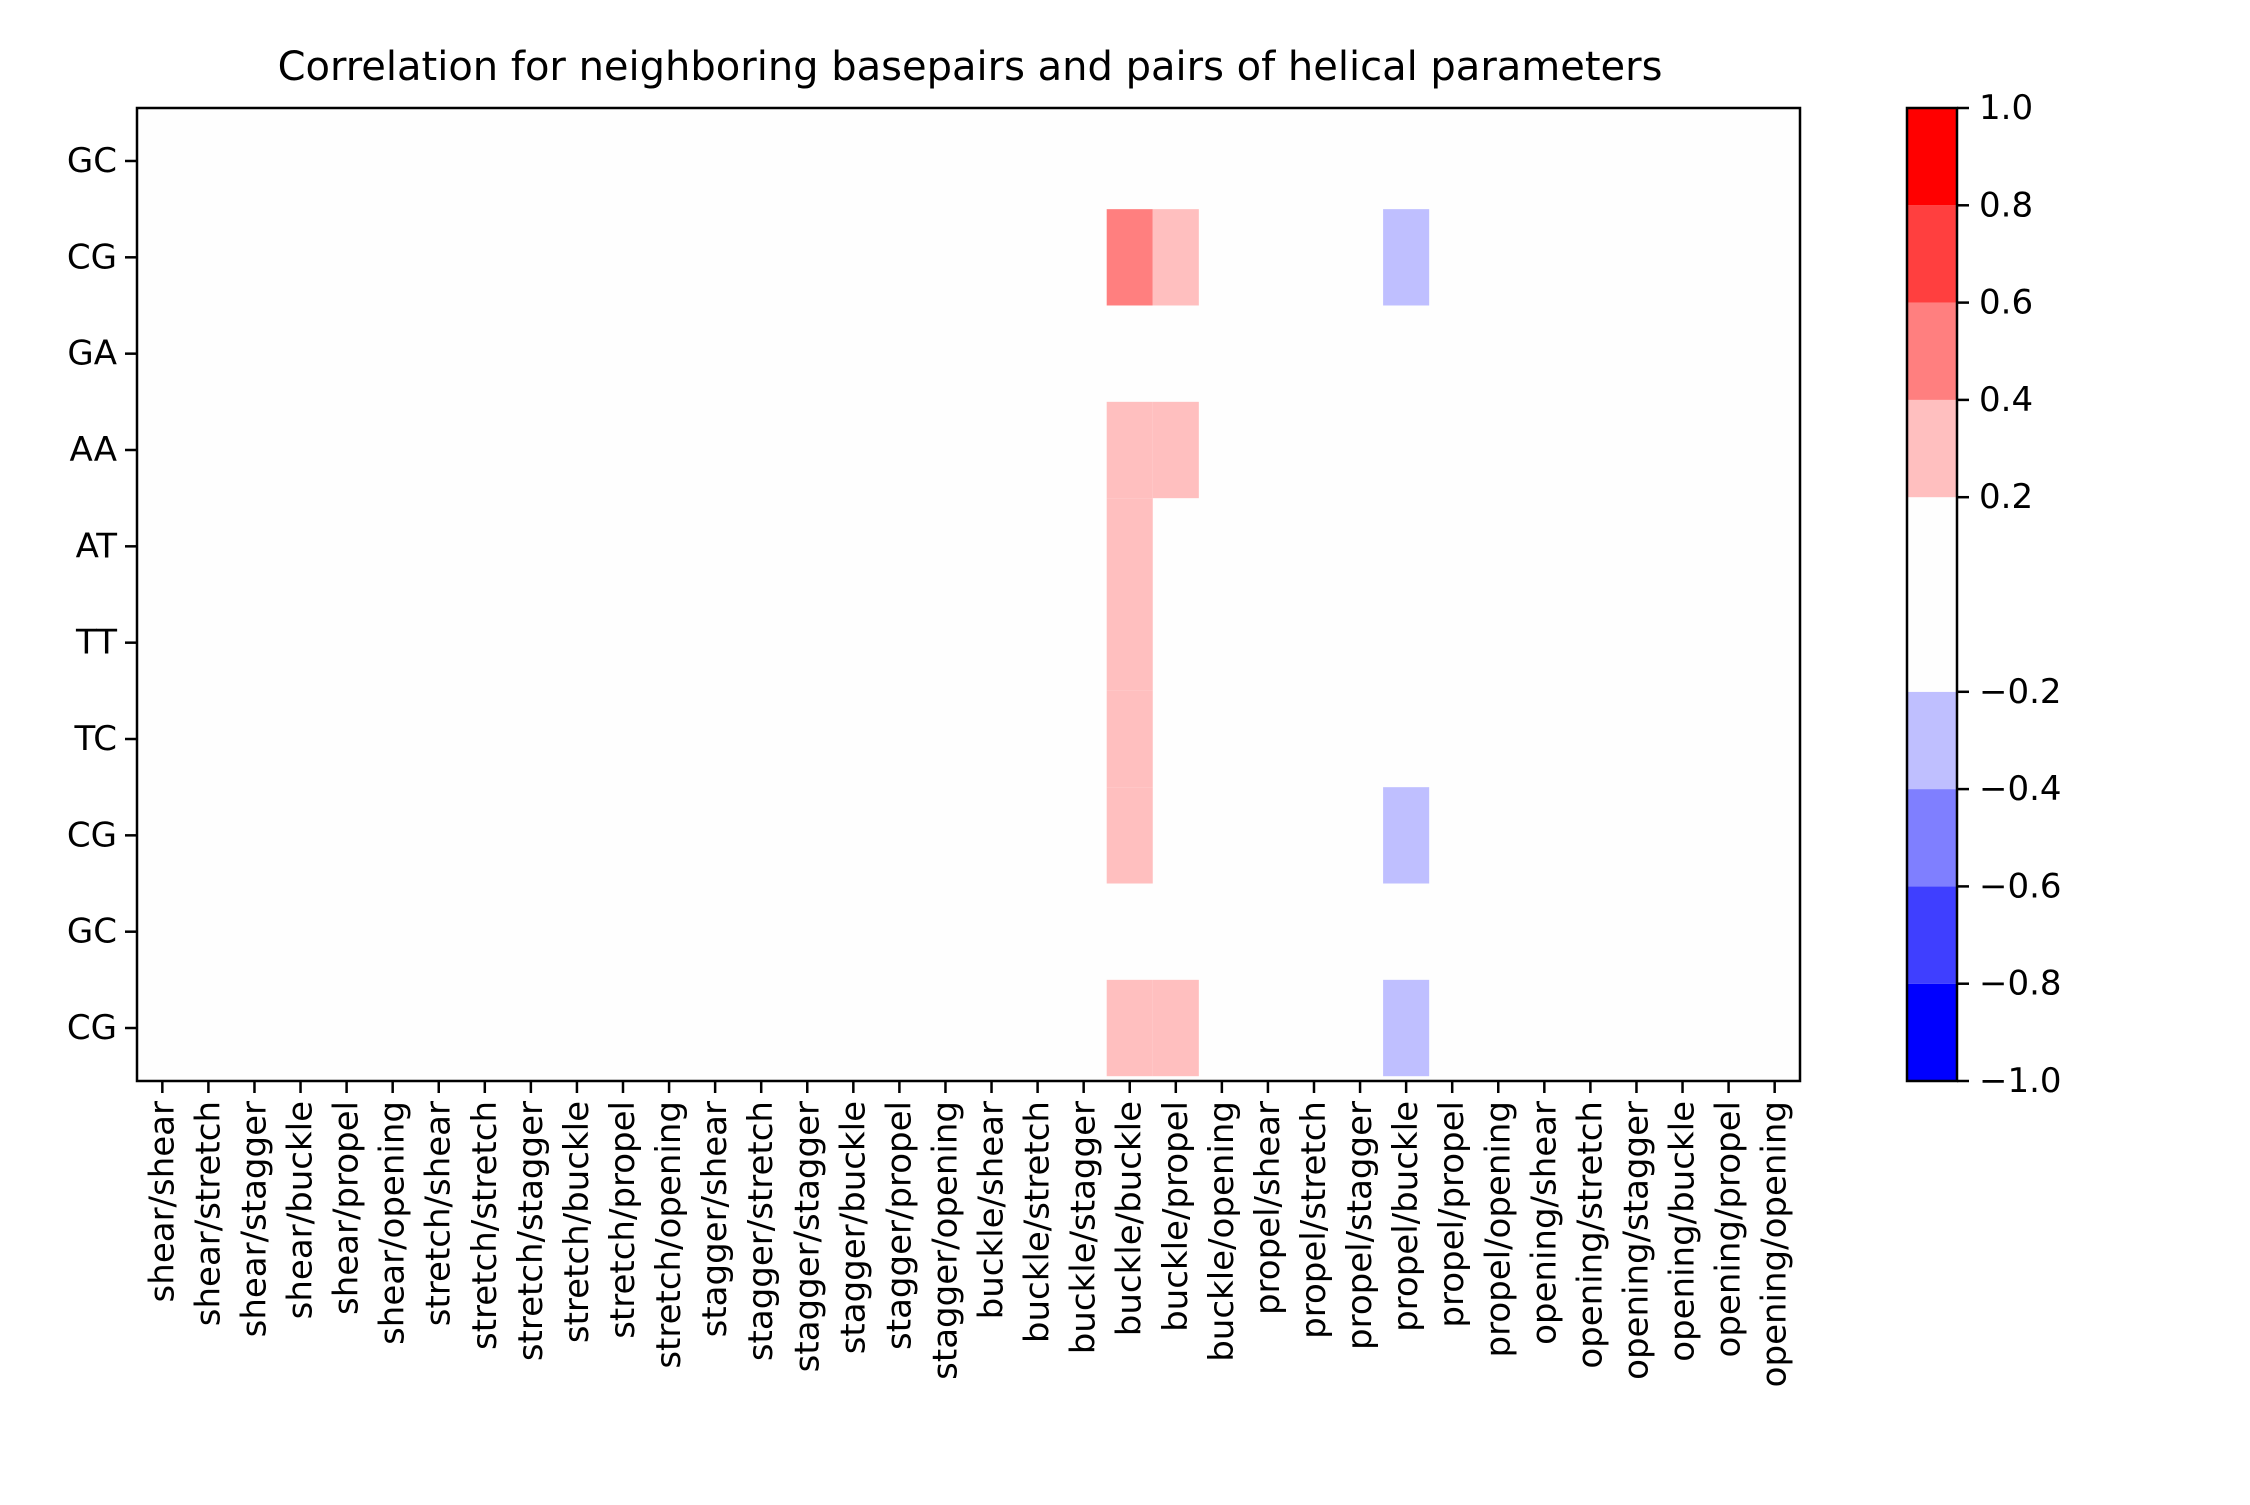 This screenshot has height=1505, width=2250. Describe the element at coordinates (2006, 303) in the screenshot. I see `colorbar-tick-label: 0.6` at that location.